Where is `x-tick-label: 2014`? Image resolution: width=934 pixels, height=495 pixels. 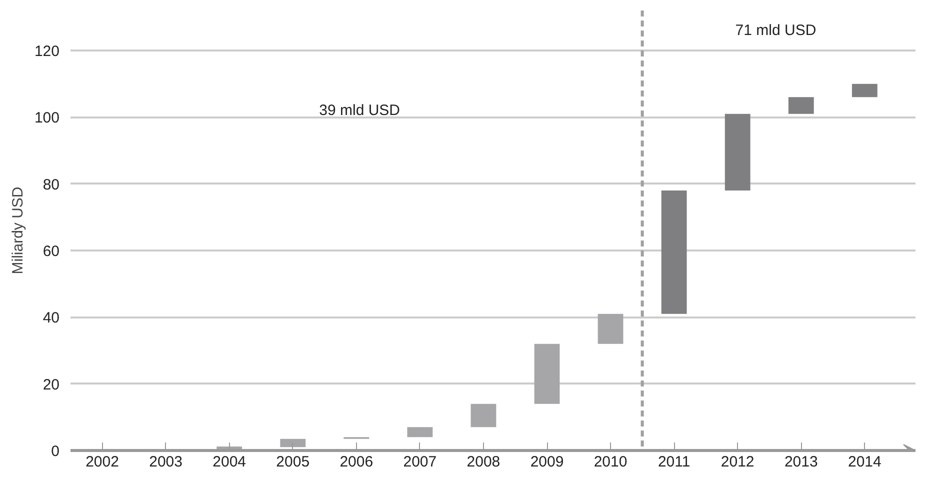
x-tick-label: 2014 is located at coordinates (865, 462).